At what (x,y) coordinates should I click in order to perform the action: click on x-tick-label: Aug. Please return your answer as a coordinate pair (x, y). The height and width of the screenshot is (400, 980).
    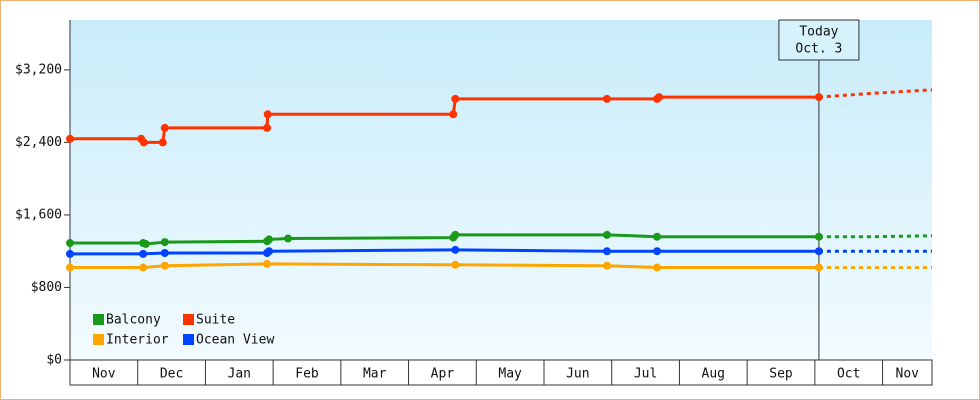
    Looking at the image, I should click on (713, 374).